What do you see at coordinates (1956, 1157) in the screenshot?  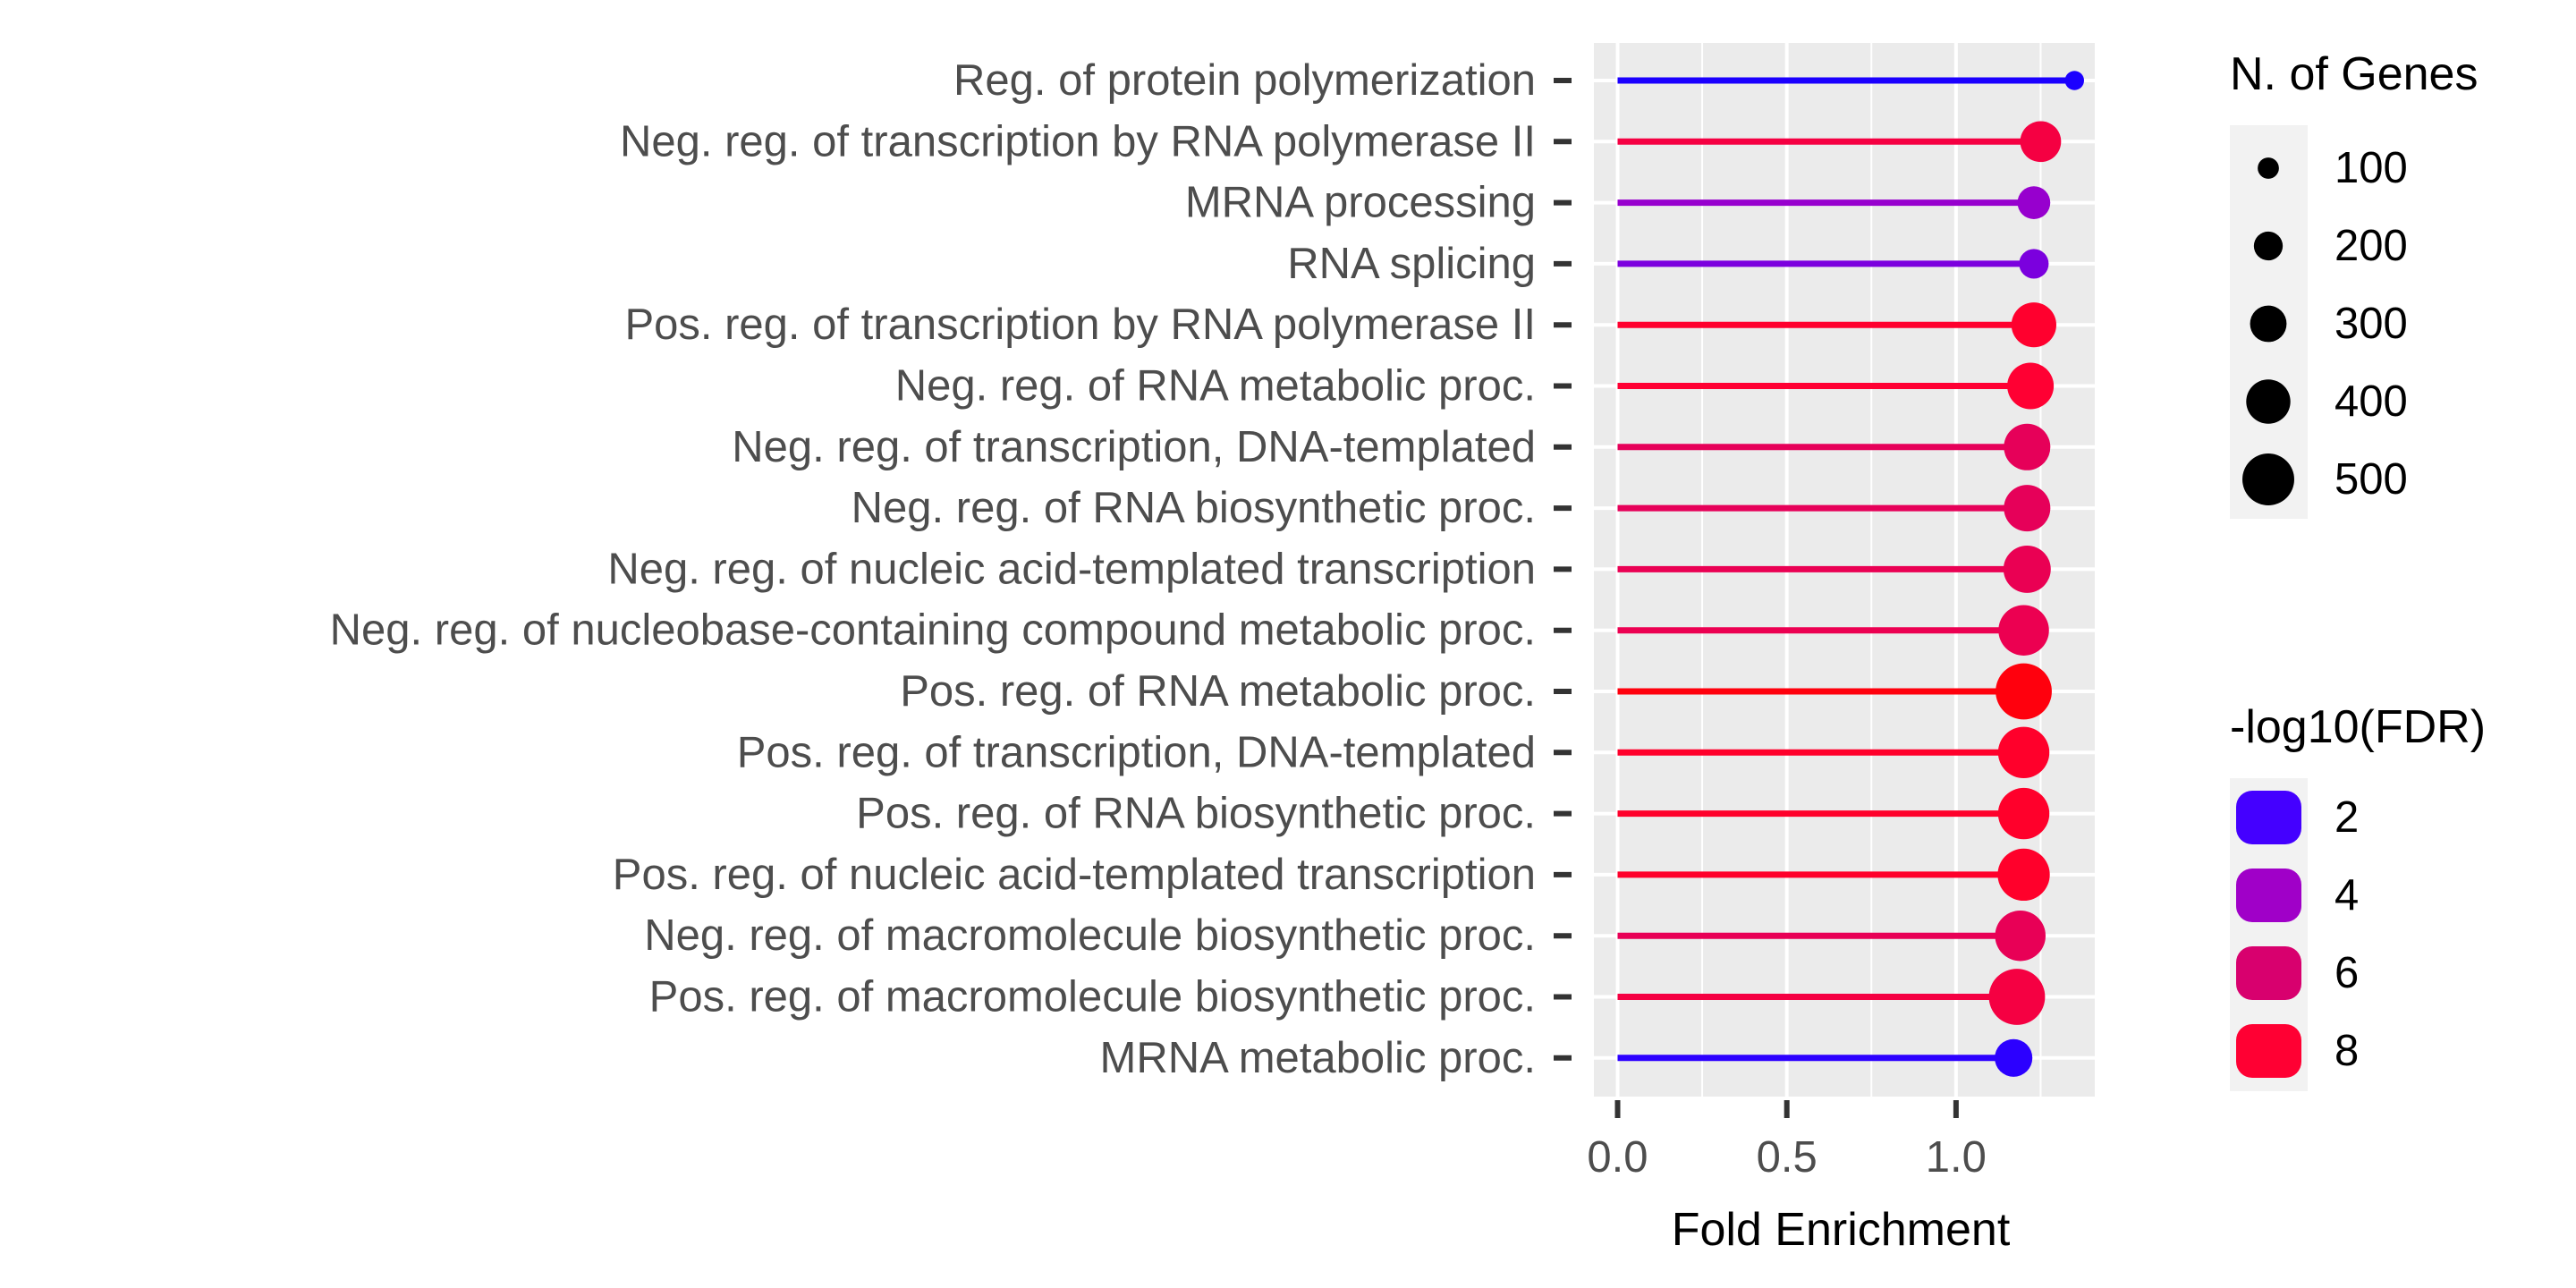 I see `x-tick-label-2: 1.0` at bounding box center [1956, 1157].